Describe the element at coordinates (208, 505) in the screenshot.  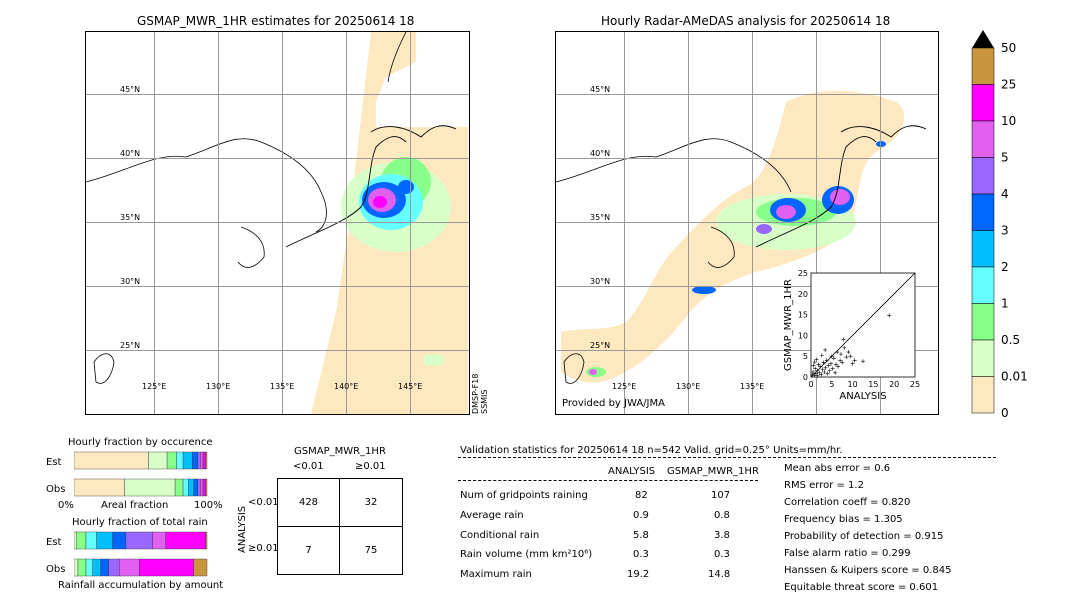
I see `axis-right-label: 100%` at that location.